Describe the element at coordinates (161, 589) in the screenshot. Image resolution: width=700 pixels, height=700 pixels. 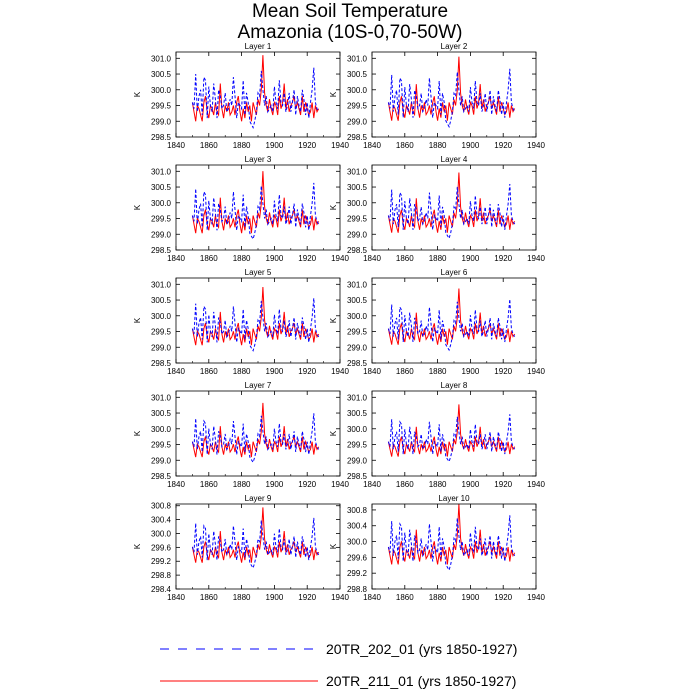
I see `y-tick-label: 298.4` at that location.